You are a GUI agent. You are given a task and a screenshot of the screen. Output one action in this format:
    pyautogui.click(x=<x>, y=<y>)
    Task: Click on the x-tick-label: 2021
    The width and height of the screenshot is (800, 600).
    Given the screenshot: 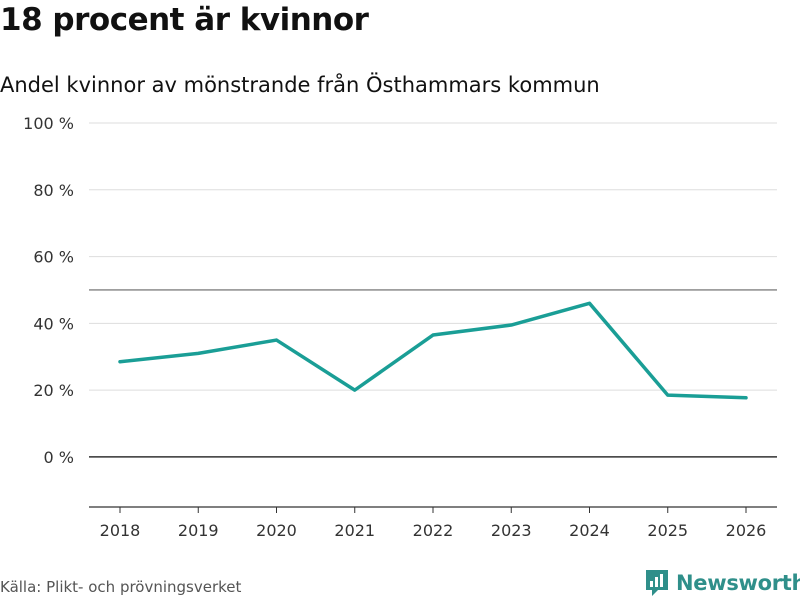 What is the action you would take?
    pyautogui.click(x=354, y=530)
    